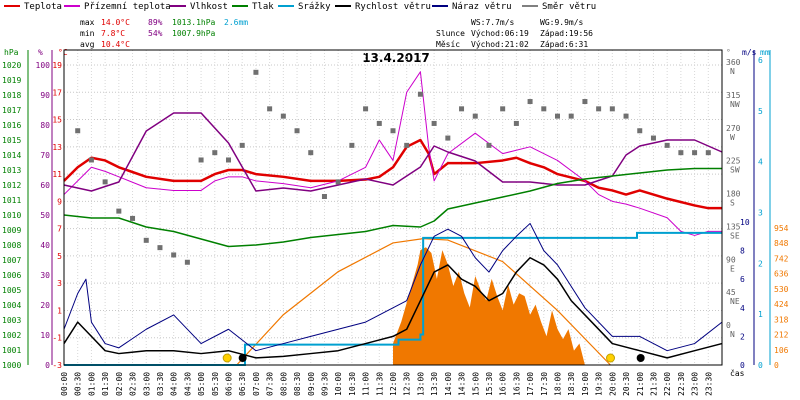 This screenshot has width=800, height=400. I want to click on axis-time-tick-label: 02:00, so click(119, 384).